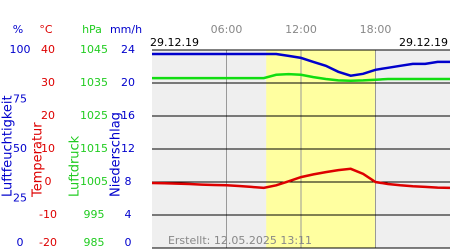 The height and width of the screenshot is (250, 450). I want to click on y-tick-label: 10, so click(48, 148).